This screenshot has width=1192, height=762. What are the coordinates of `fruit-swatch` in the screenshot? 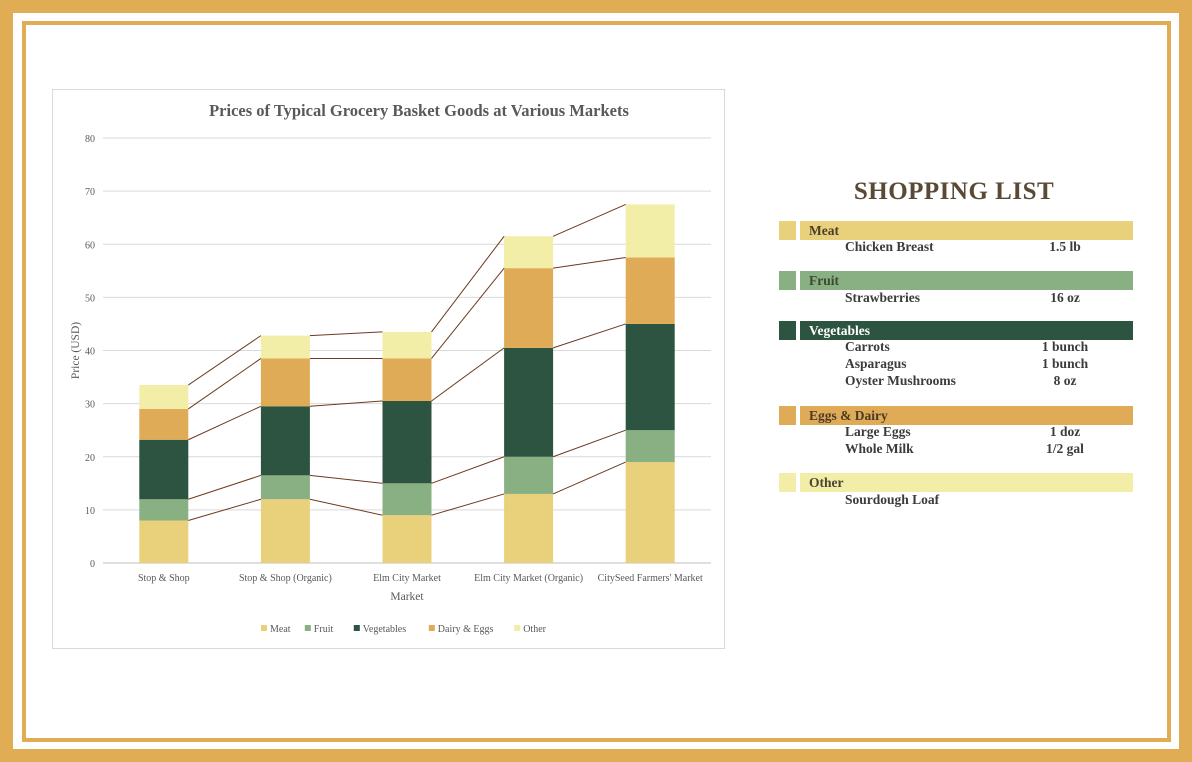 It's located at (787, 280).